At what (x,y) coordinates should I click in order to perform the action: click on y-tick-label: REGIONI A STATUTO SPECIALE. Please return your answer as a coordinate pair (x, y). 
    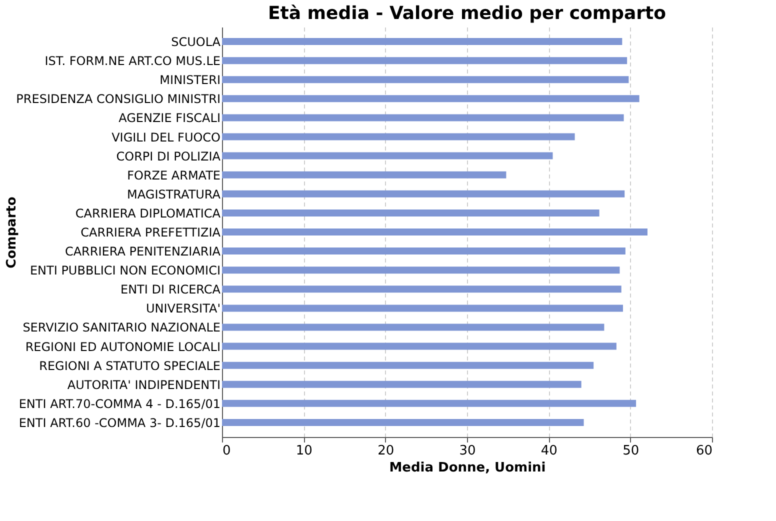
    Looking at the image, I should click on (129, 365).